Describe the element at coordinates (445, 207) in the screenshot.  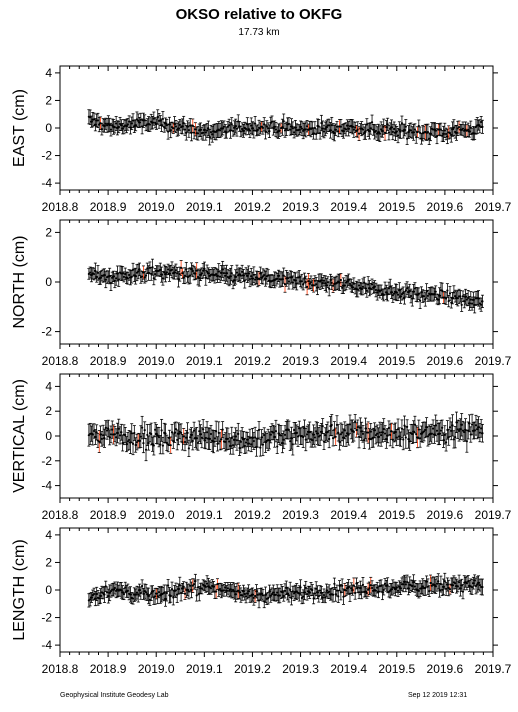
I see `x-tick-label: 2019.6` at that location.